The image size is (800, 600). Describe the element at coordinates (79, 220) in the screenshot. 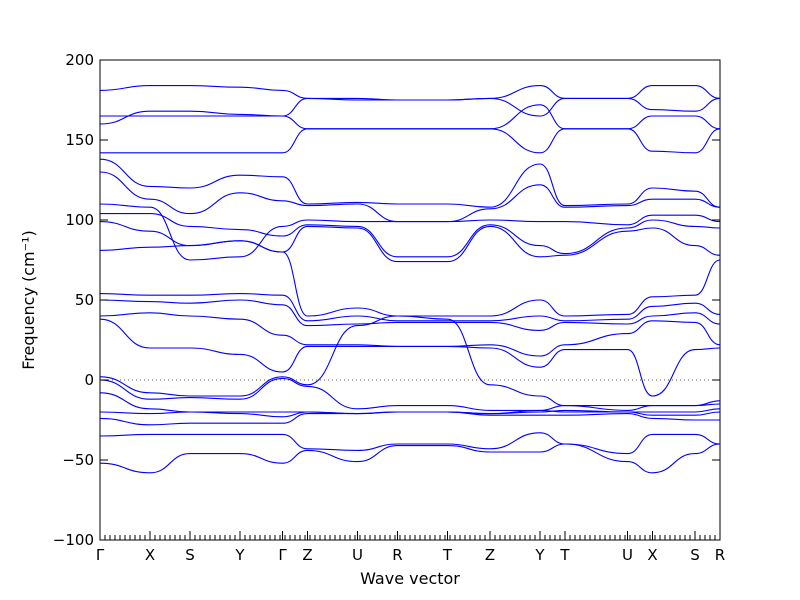

I see `y-tick-label: 100` at that location.